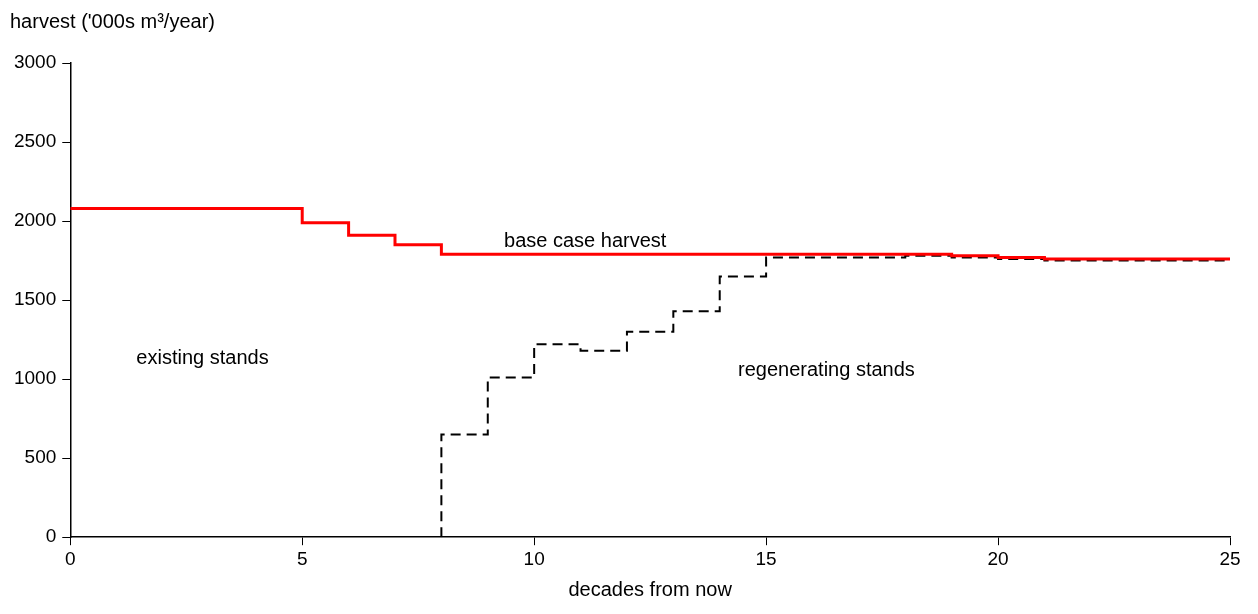 The width and height of the screenshot is (1258, 614). What do you see at coordinates (35, 62) in the screenshot?
I see `y-tick-label: 3000` at bounding box center [35, 62].